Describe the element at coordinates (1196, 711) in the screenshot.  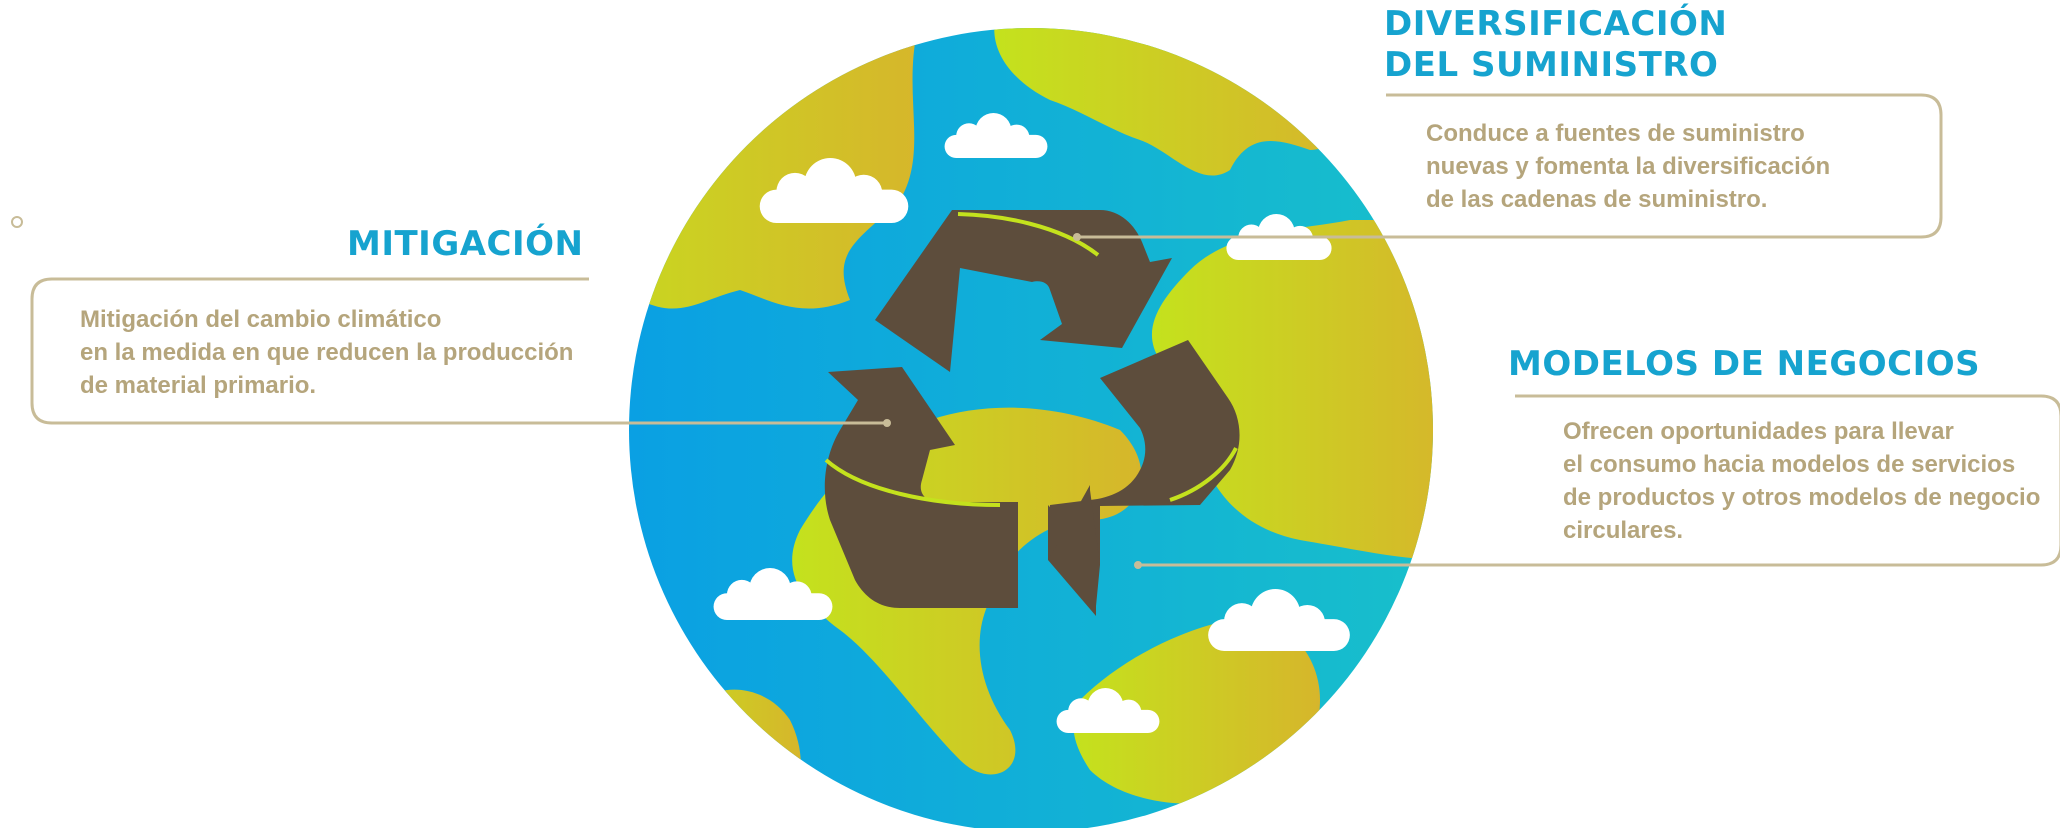
I see `continent-bottom-right` at that location.